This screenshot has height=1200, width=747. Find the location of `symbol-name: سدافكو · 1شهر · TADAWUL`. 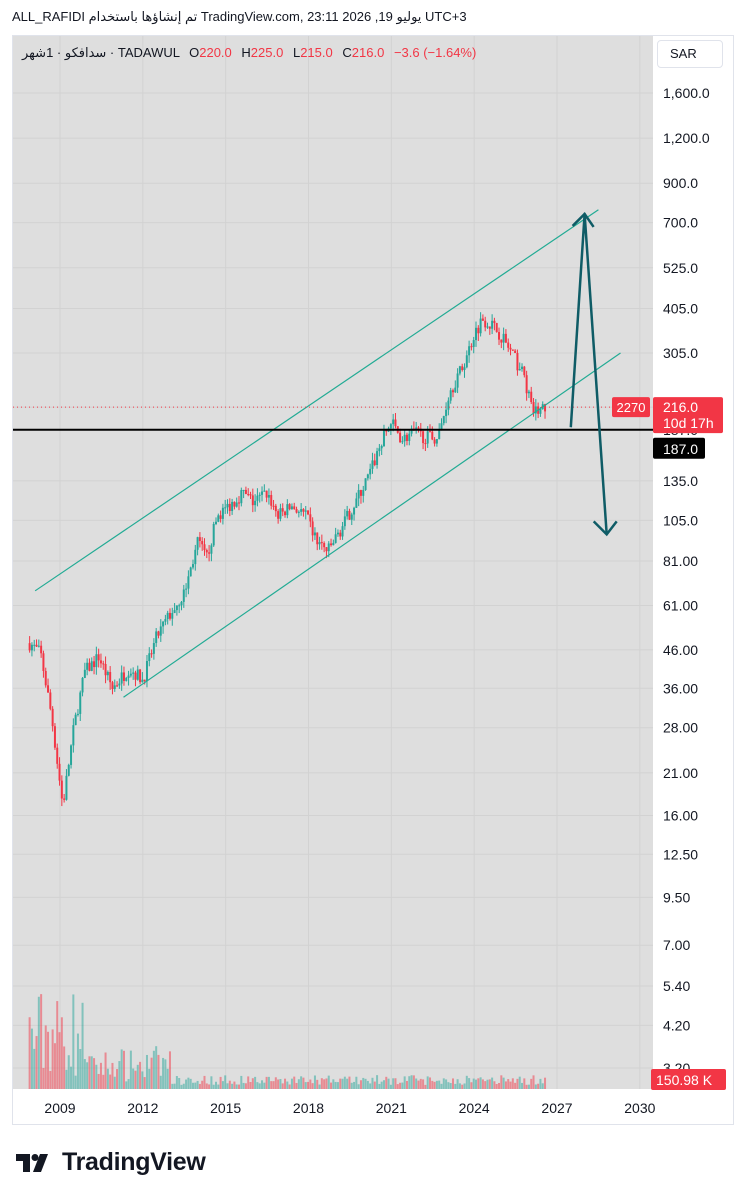

symbol-name: سدافكو · 1شهر · TADAWUL is located at coordinates (101, 52).